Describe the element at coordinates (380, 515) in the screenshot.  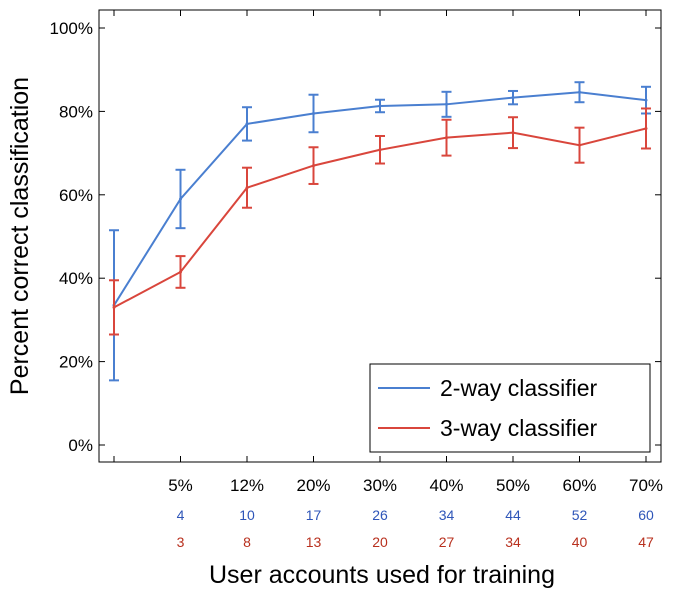
I see `count-label-series-1: 26` at that location.